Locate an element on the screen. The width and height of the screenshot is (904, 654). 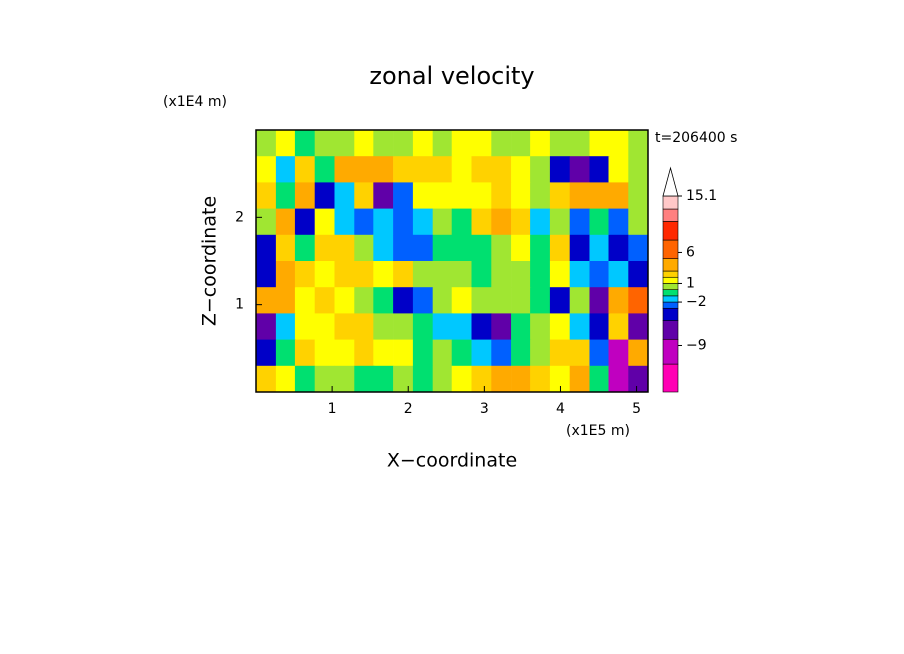
colorbar-tick-label: 6 is located at coordinates (690, 252).